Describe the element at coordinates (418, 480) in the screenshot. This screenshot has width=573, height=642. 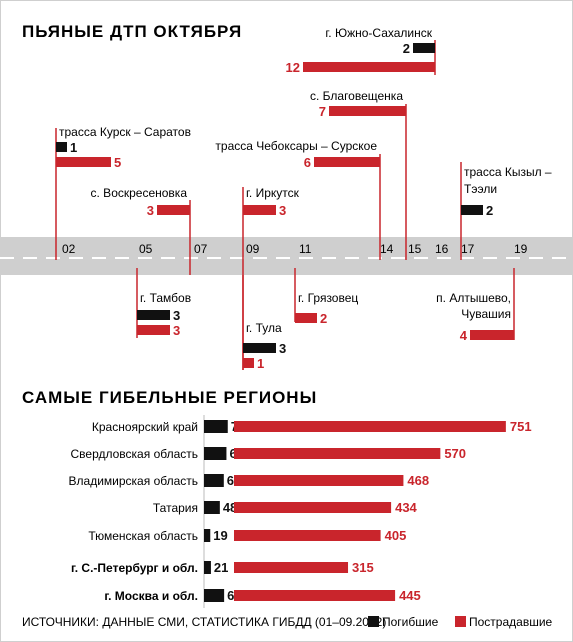
I see `injured-value-label: 468` at that location.